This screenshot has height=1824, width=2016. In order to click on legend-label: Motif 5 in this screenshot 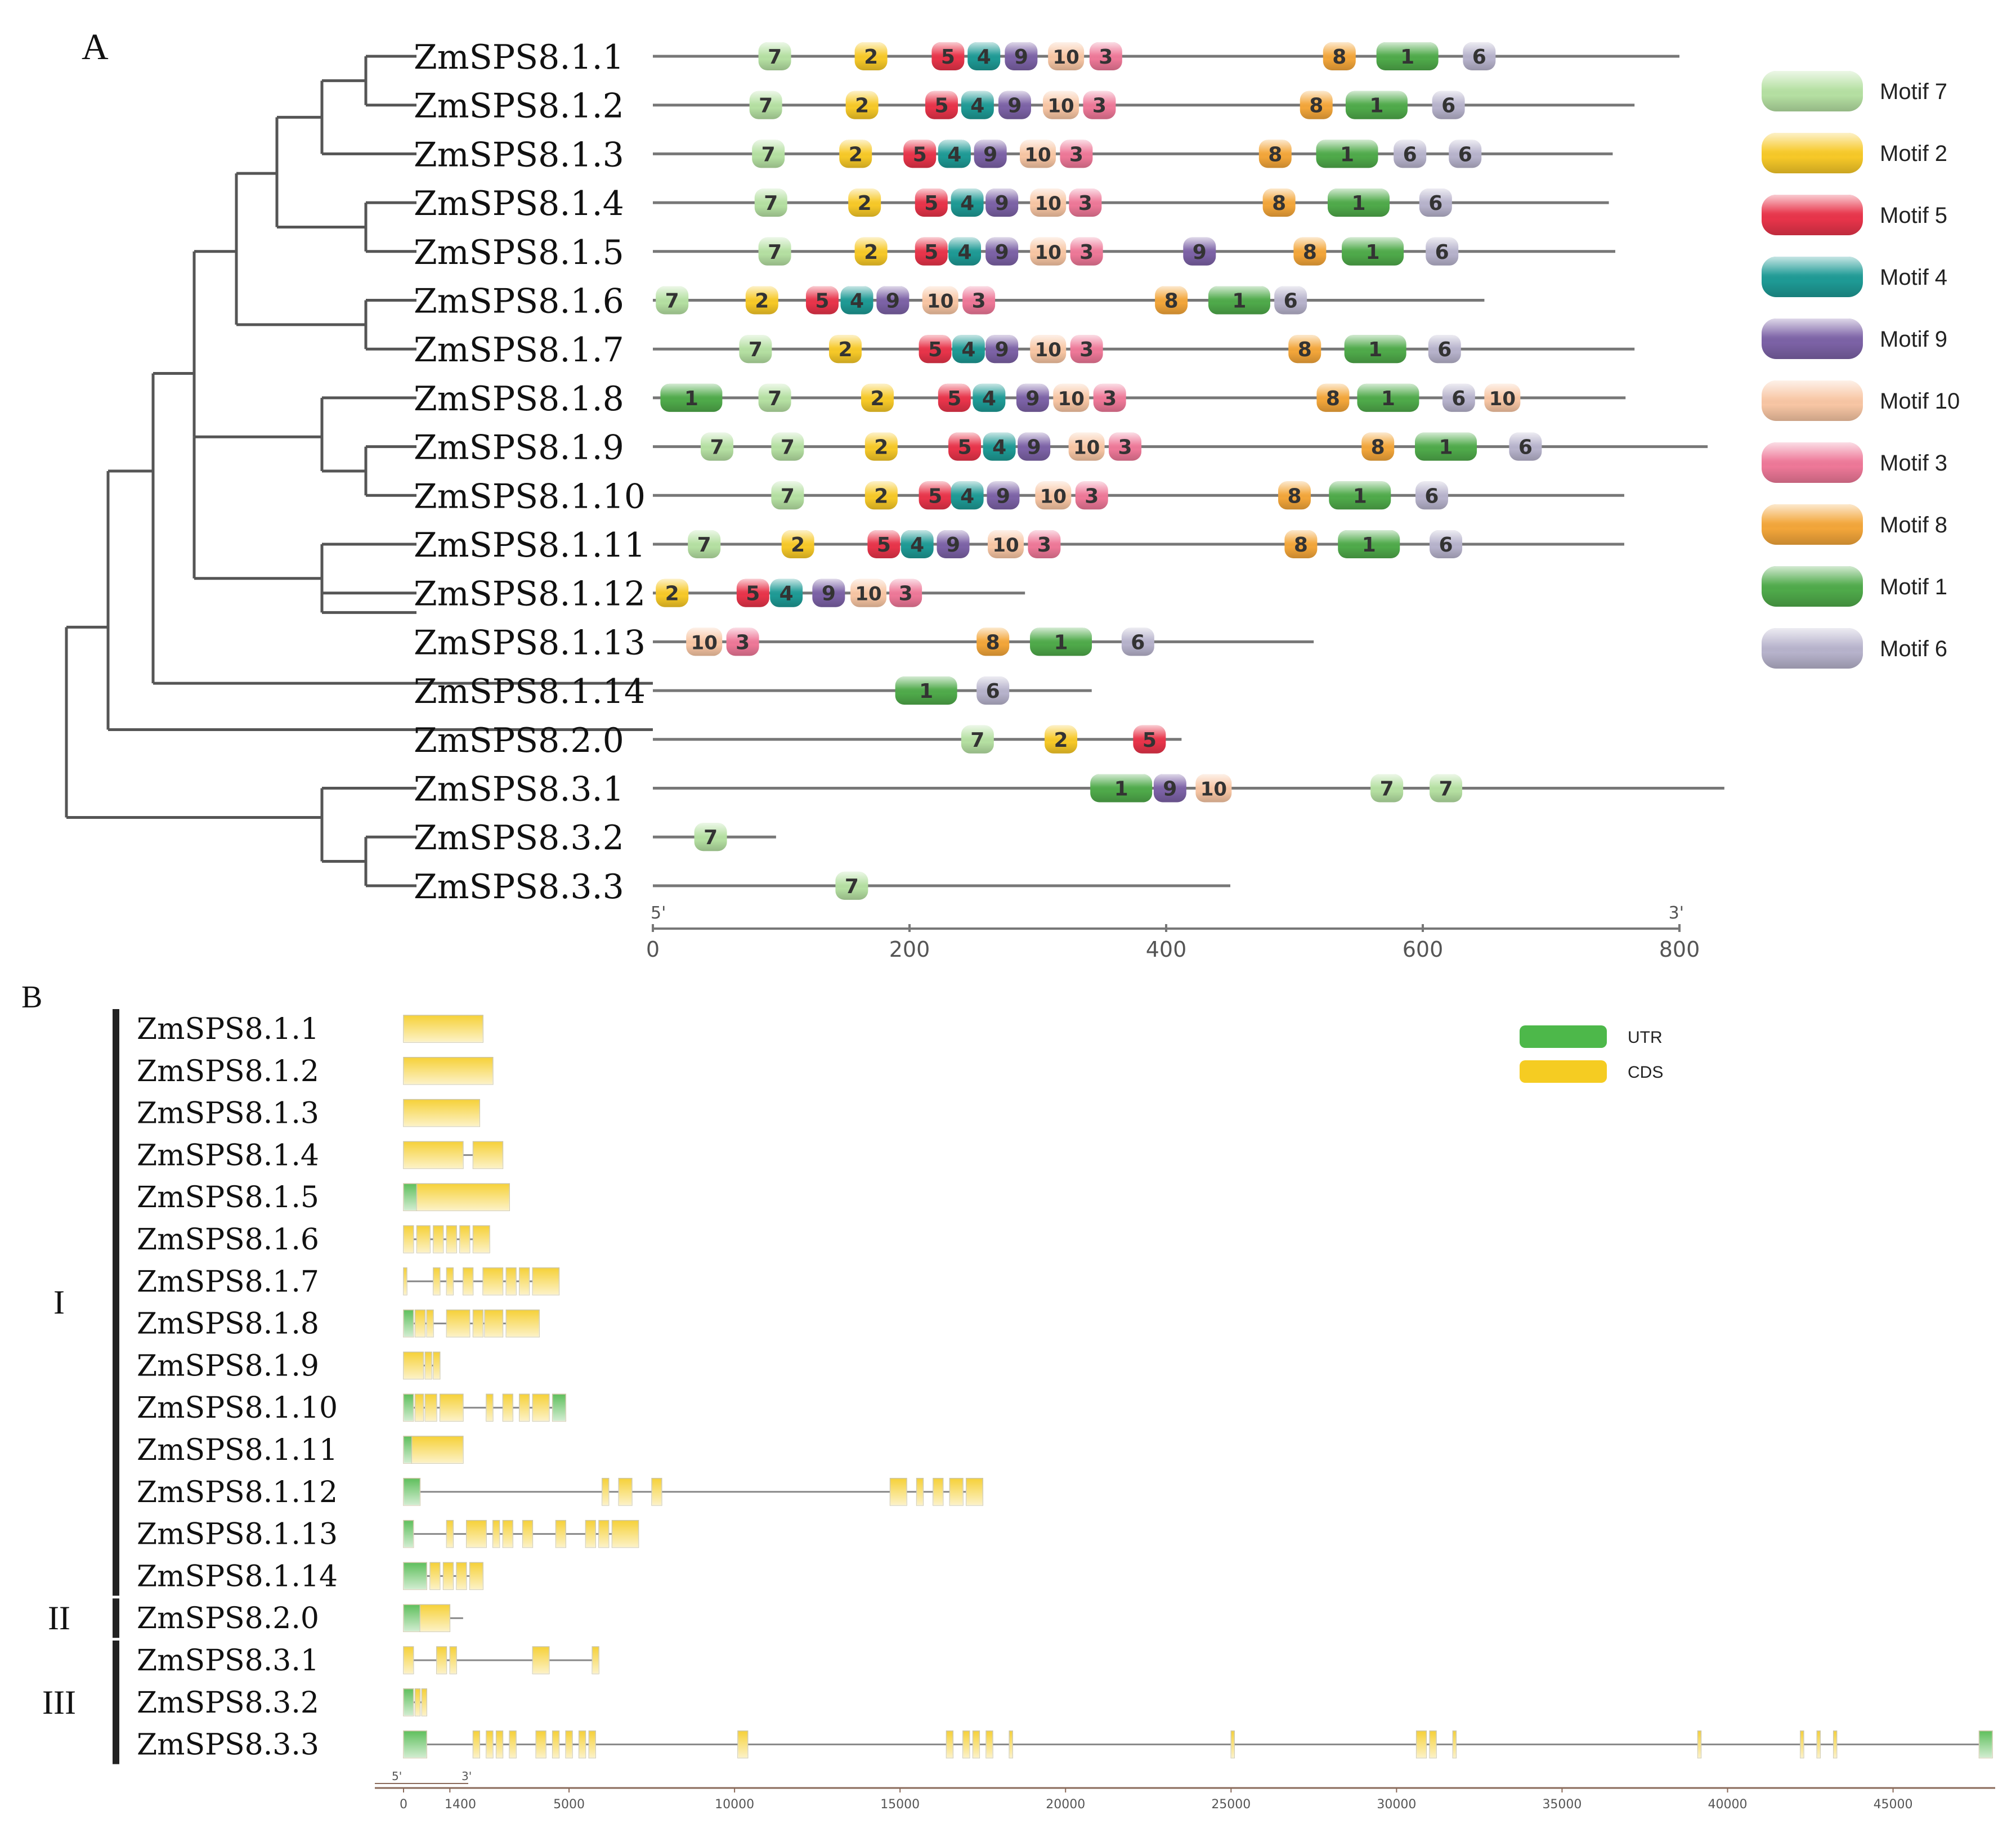, I will do `click(1913, 215)`.